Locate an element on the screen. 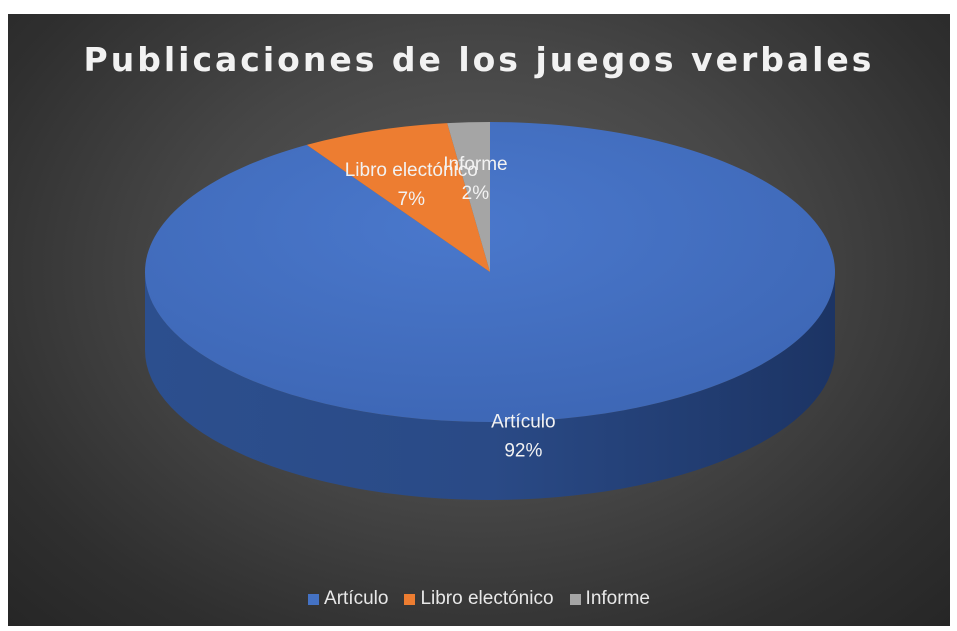 This screenshot has width=957, height=631. pie-slice-informe is located at coordinates (468, 197).